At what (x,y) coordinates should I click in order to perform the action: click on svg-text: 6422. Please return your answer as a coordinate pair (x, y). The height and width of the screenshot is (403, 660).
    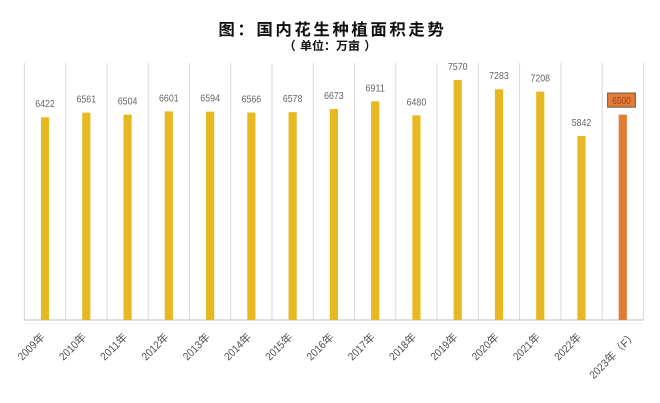
    Looking at the image, I should click on (45, 104).